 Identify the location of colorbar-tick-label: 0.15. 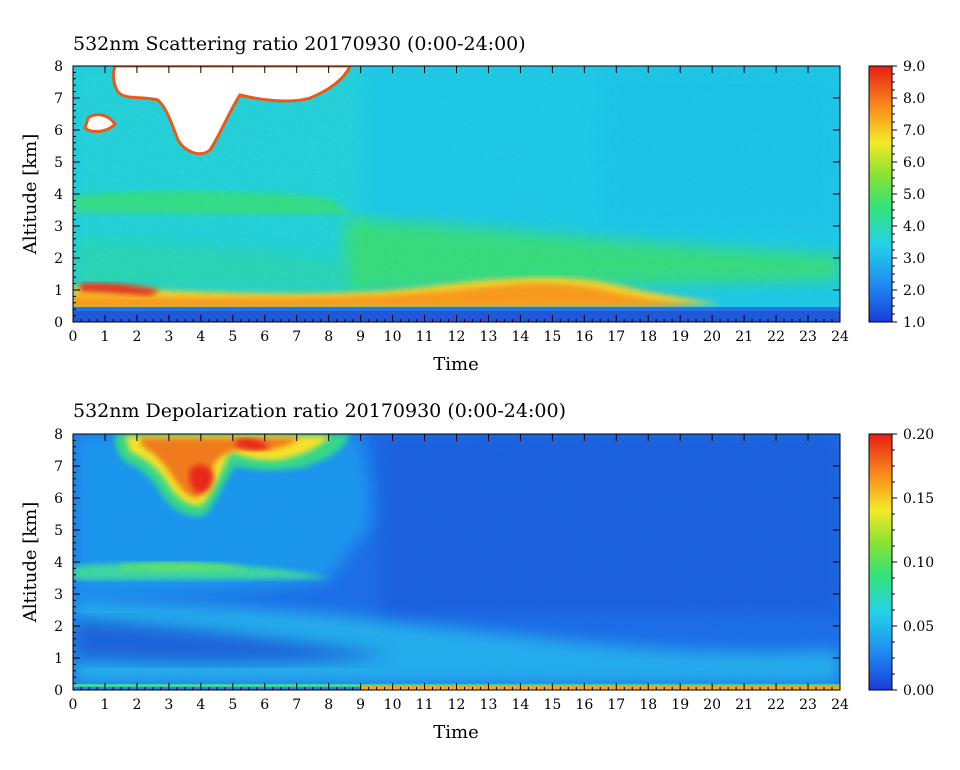
(918, 499).